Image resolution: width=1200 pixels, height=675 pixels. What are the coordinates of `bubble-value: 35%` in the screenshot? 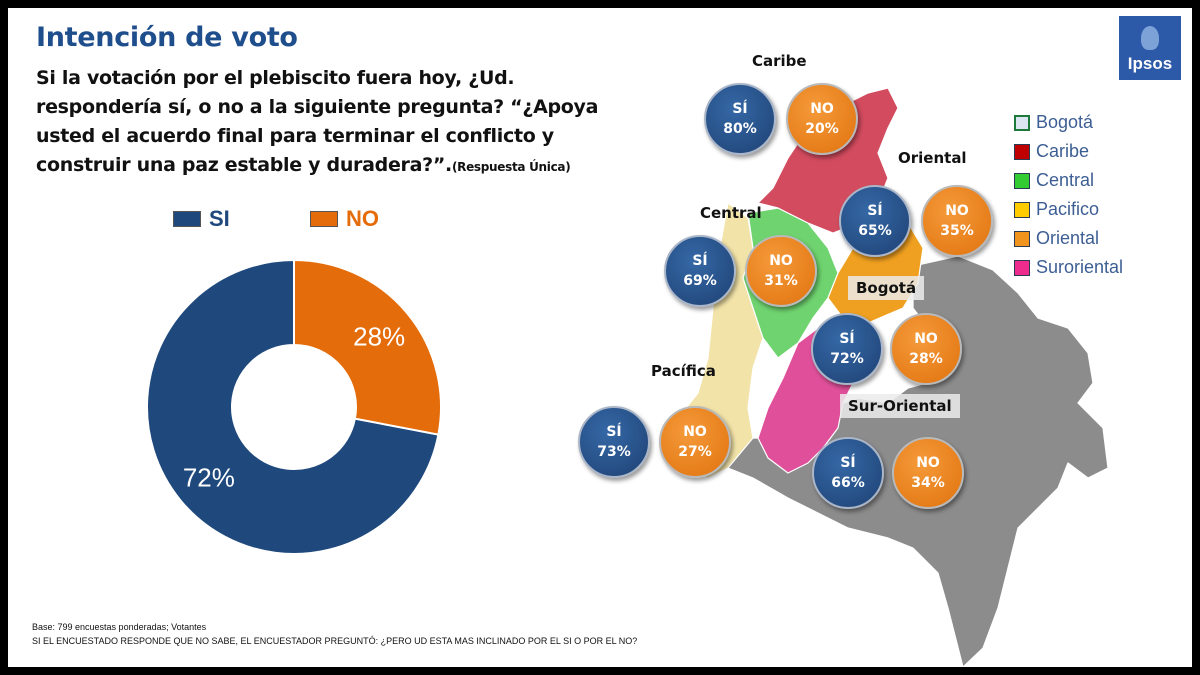 It's located at (957, 231).